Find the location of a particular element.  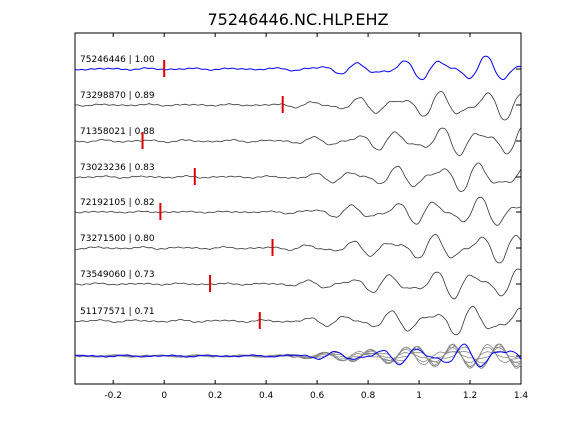

trace-label-73271500: 73271500 | 0.80 is located at coordinates (117, 239).